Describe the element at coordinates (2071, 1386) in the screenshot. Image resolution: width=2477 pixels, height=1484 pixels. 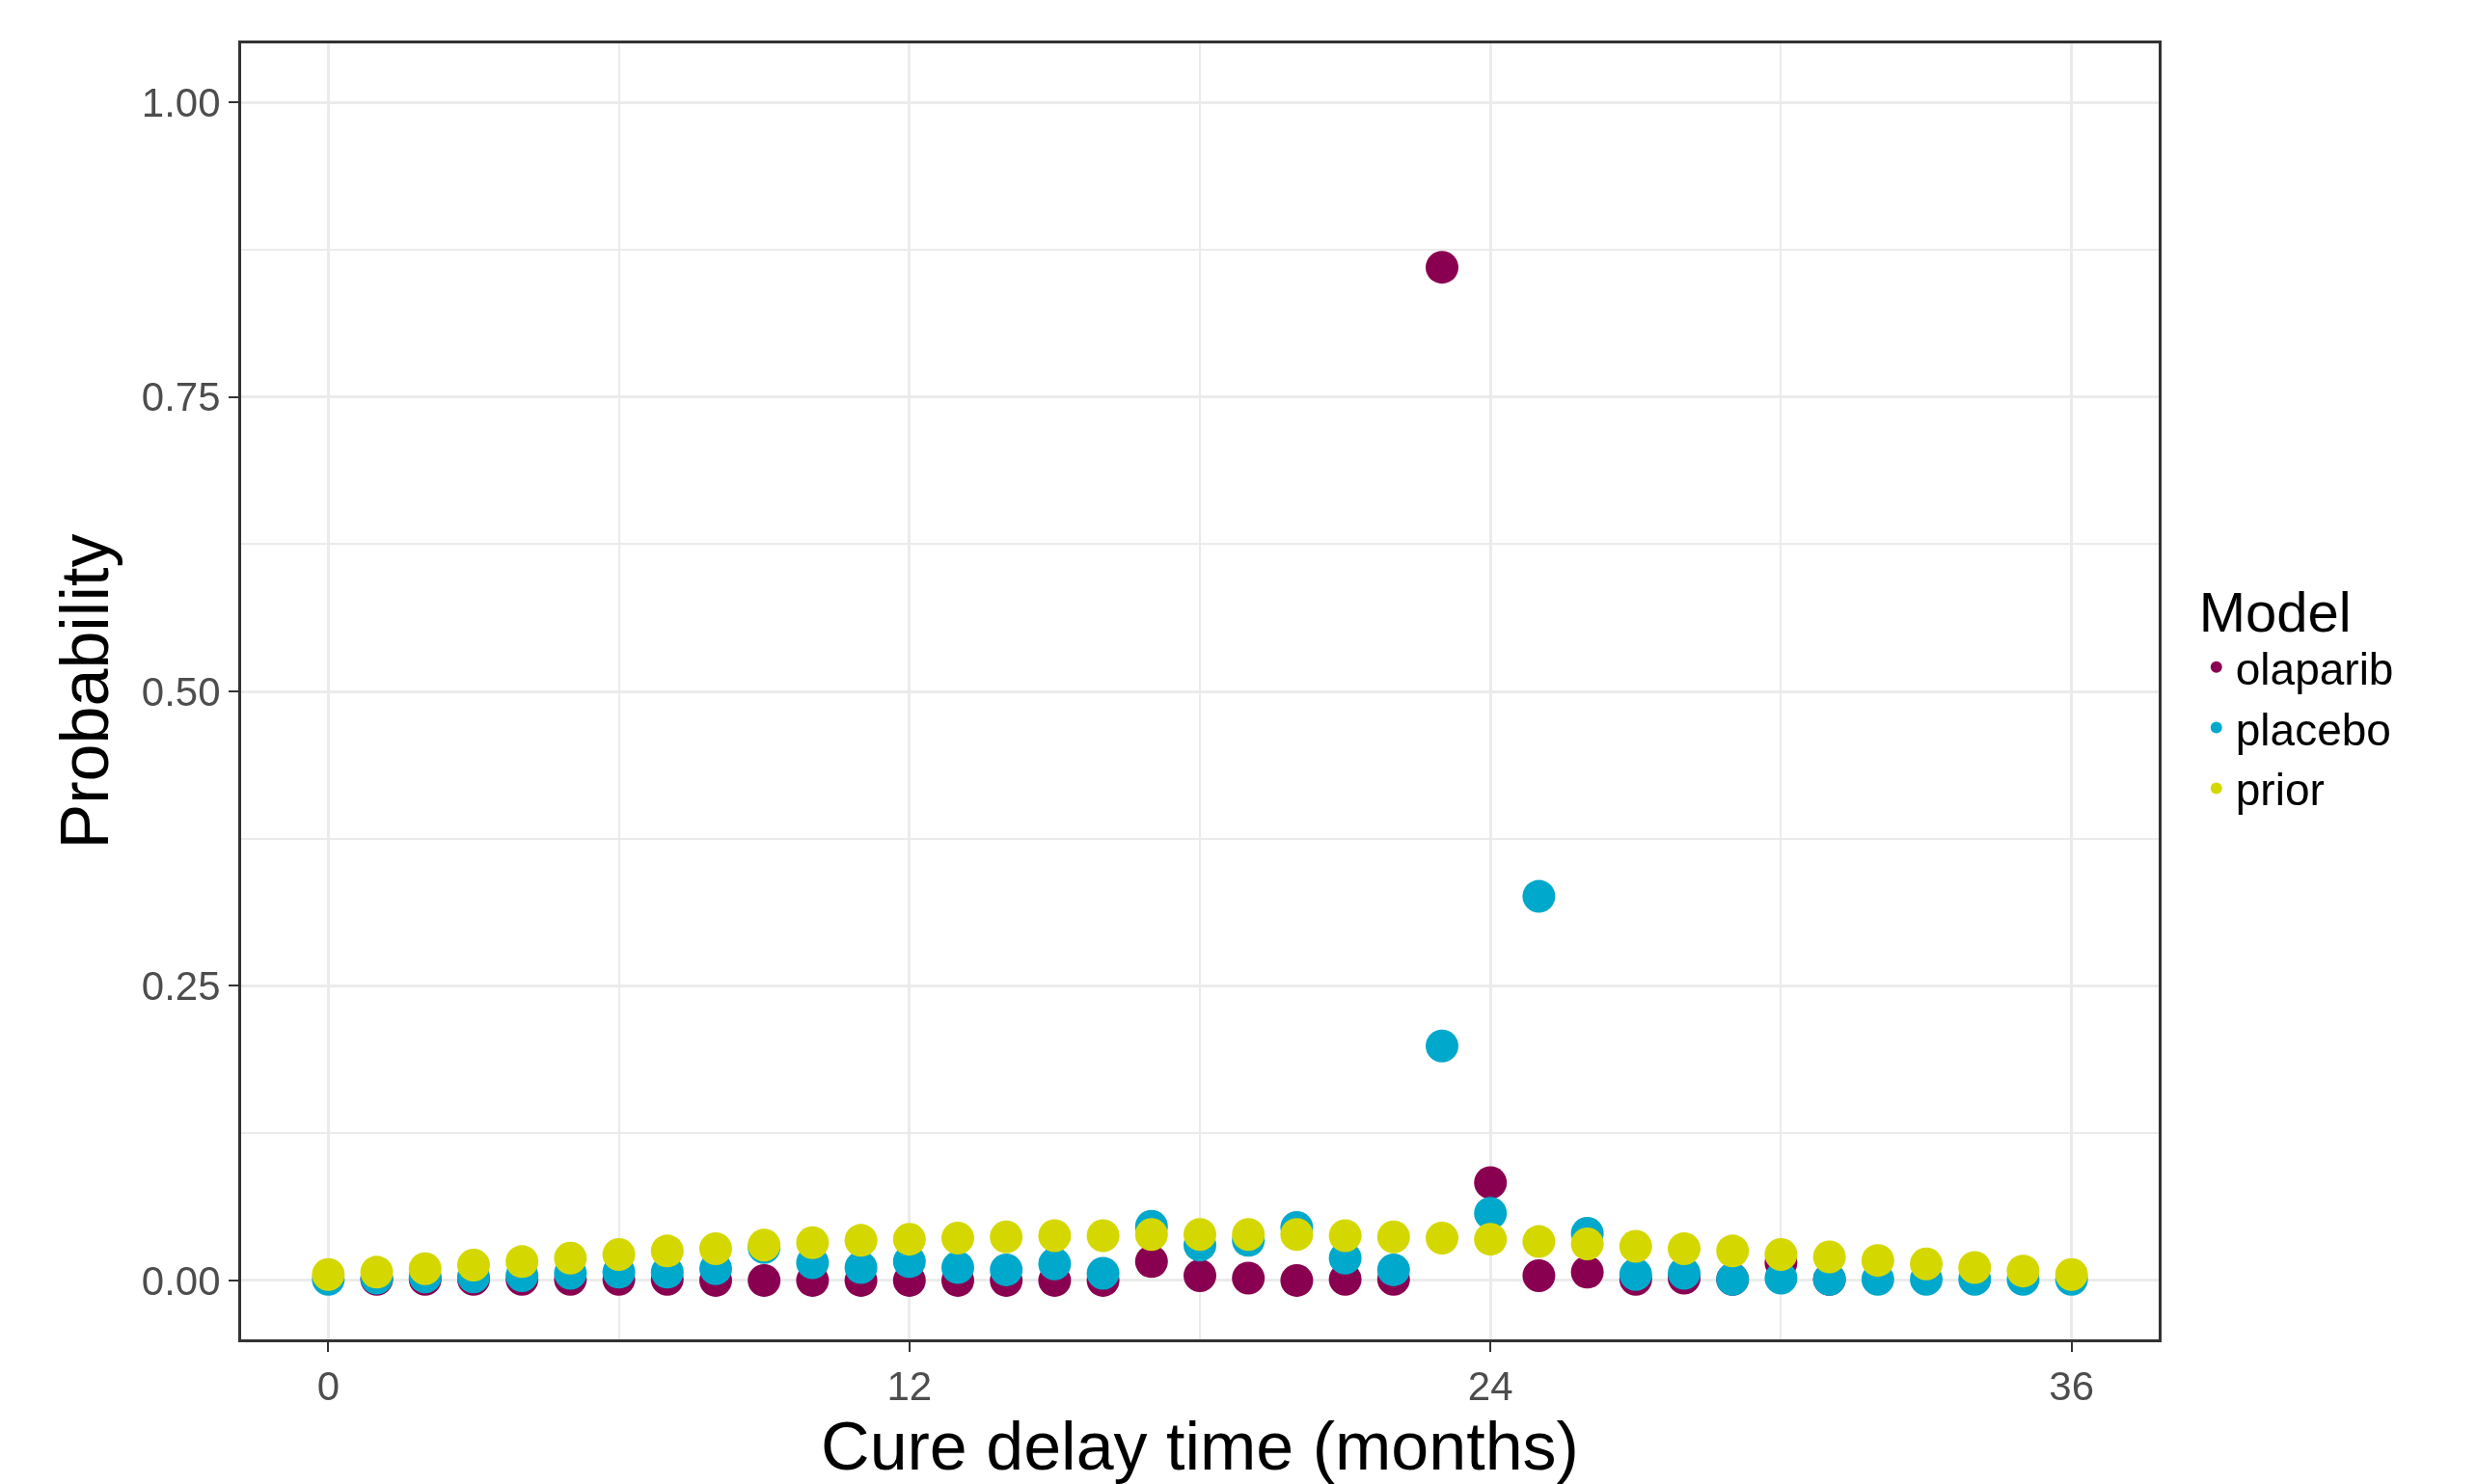
I see `x-tick-label: 36` at that location.